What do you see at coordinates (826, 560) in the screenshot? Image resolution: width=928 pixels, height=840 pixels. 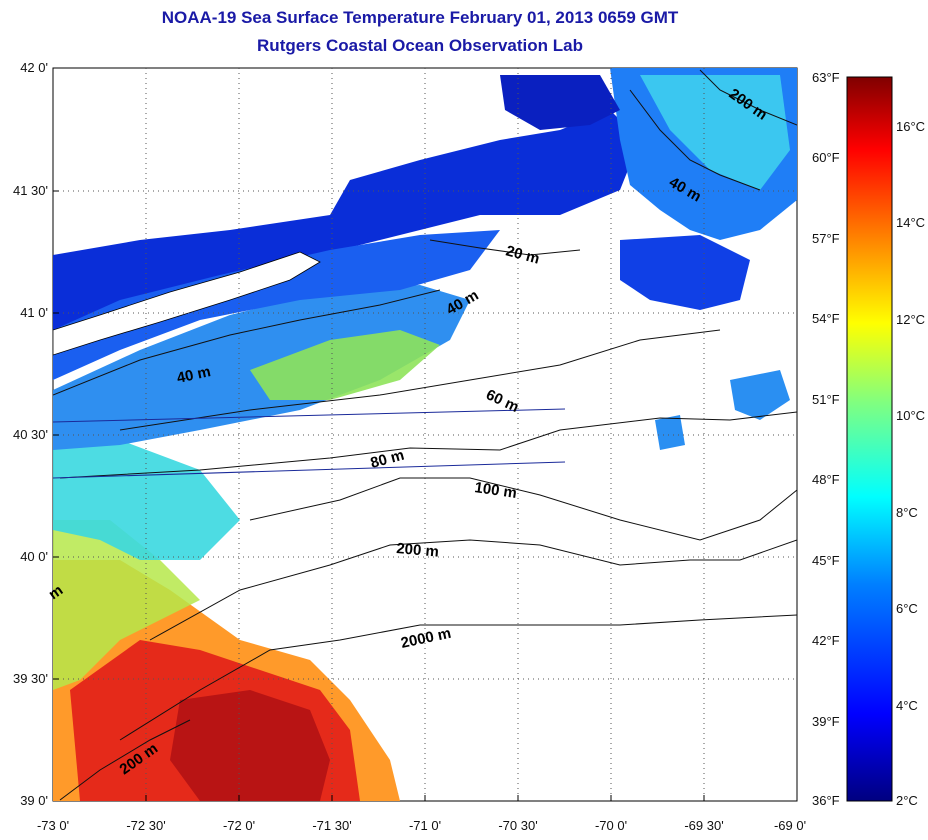 I see `fahrenheit-label: 45°F` at bounding box center [826, 560].